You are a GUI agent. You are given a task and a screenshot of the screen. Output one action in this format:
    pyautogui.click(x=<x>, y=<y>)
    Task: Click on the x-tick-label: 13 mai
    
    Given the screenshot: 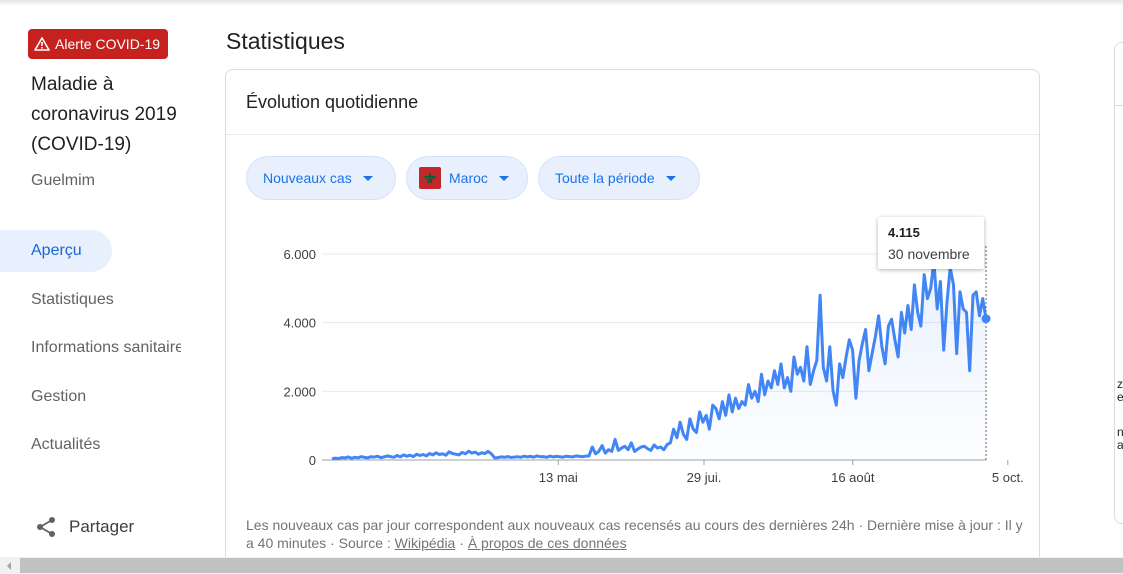 What is the action you would take?
    pyautogui.click(x=558, y=477)
    